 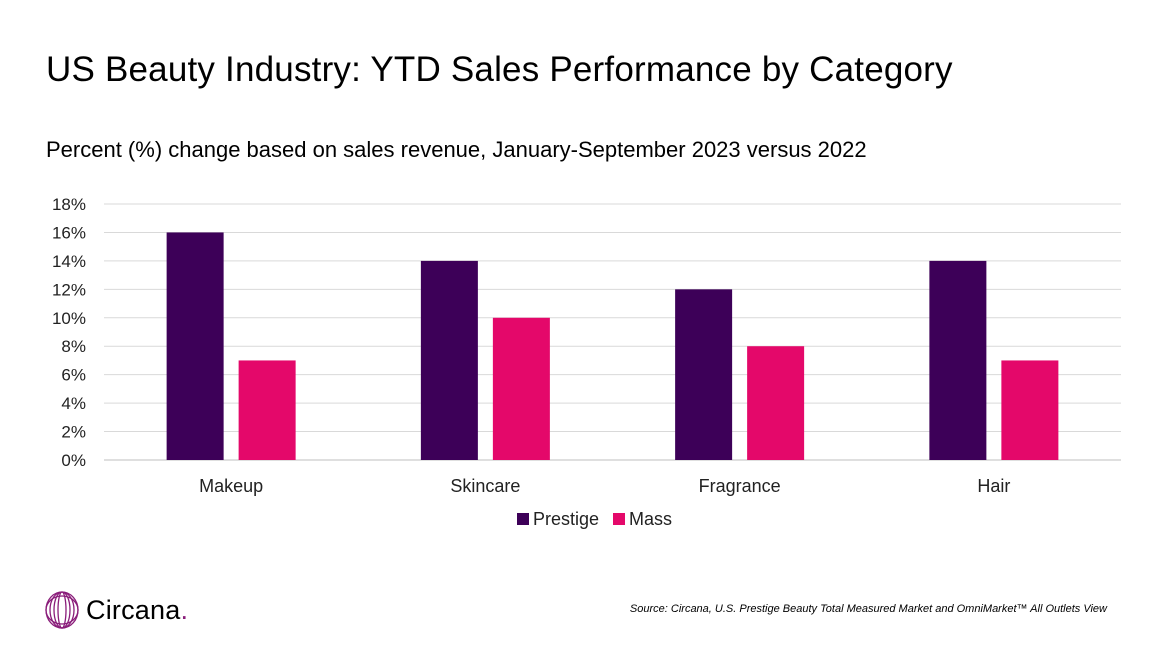 What do you see at coordinates (566, 519) in the screenshot?
I see `legend-label-prestige: Prestige` at bounding box center [566, 519].